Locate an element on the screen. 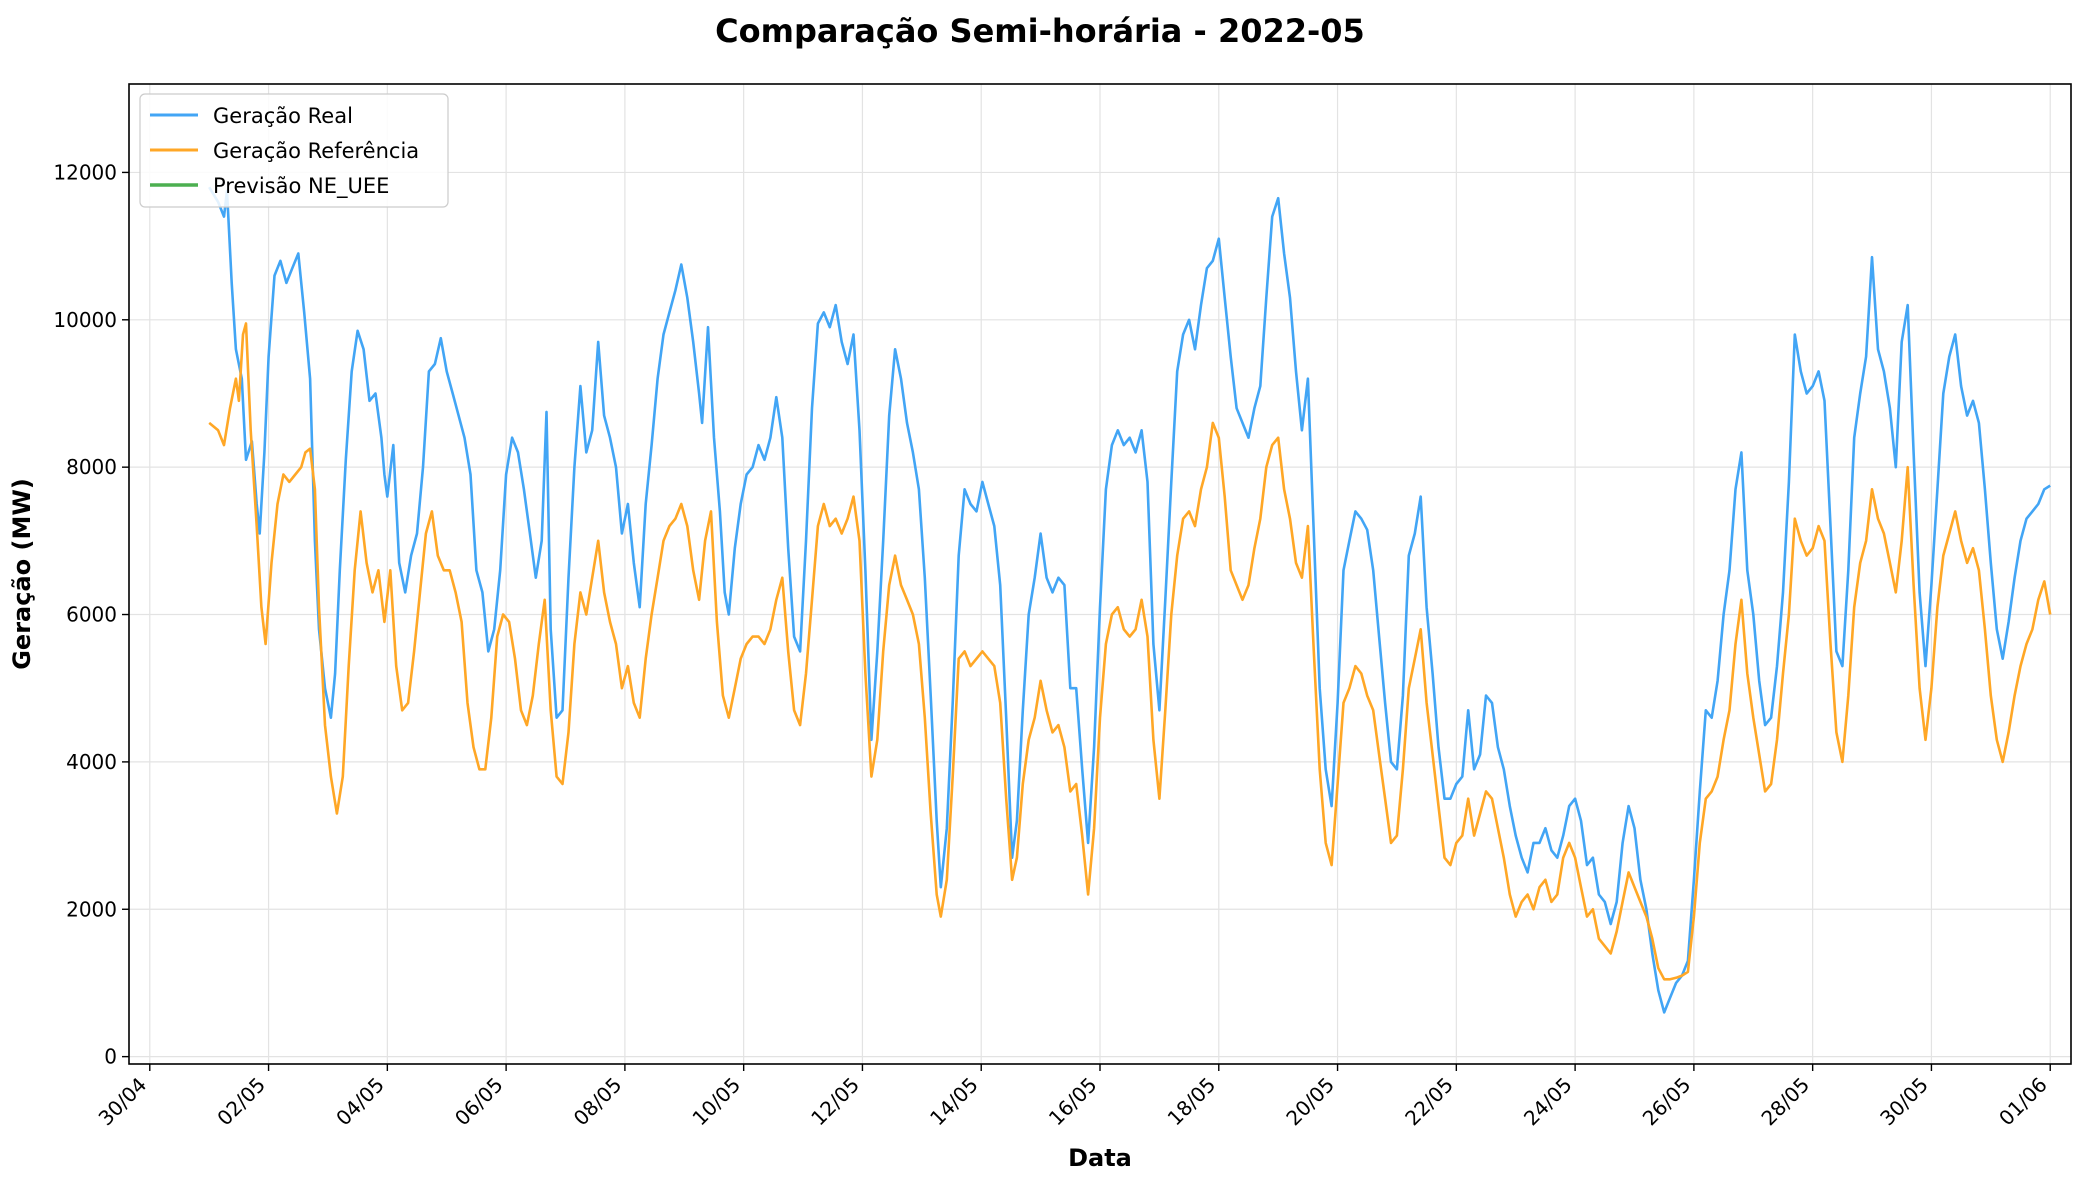  x-axis-label: Data is located at coordinates (1100, 1158).